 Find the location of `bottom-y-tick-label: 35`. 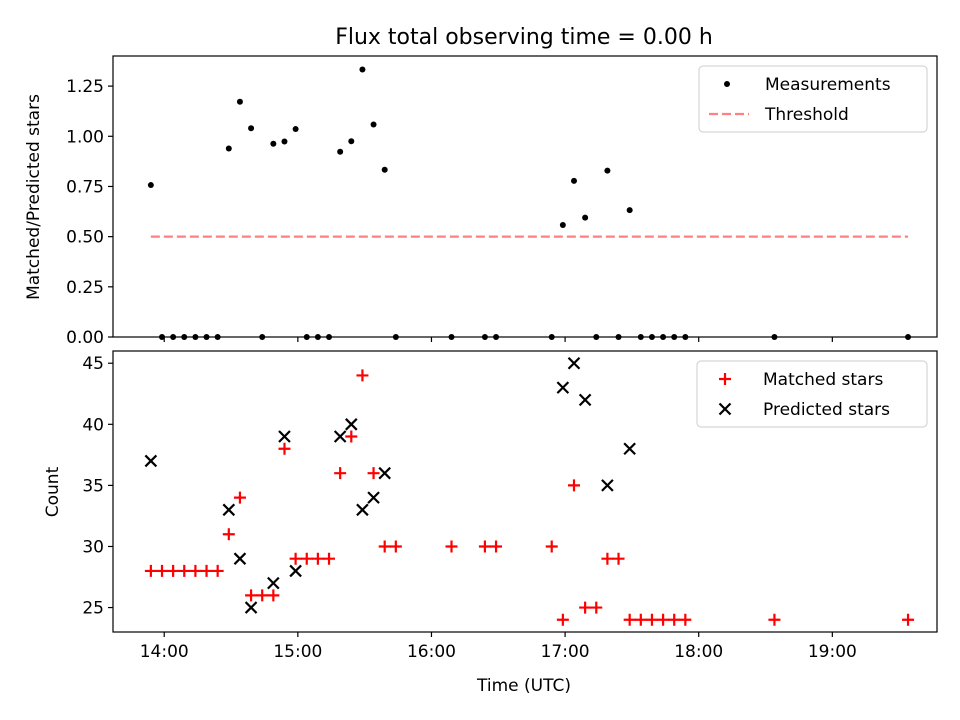

bottom-y-tick-label: 35 is located at coordinates (93, 486).